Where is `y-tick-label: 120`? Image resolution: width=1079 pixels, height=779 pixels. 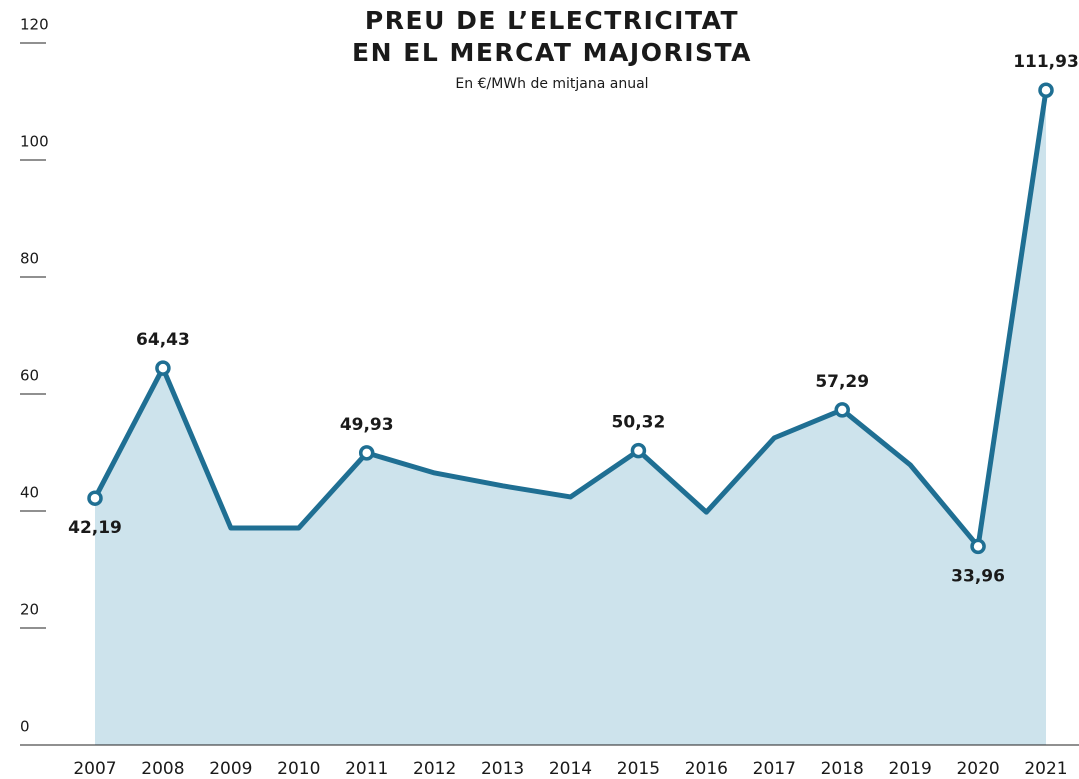 y-tick-label: 120 is located at coordinates (34, 25).